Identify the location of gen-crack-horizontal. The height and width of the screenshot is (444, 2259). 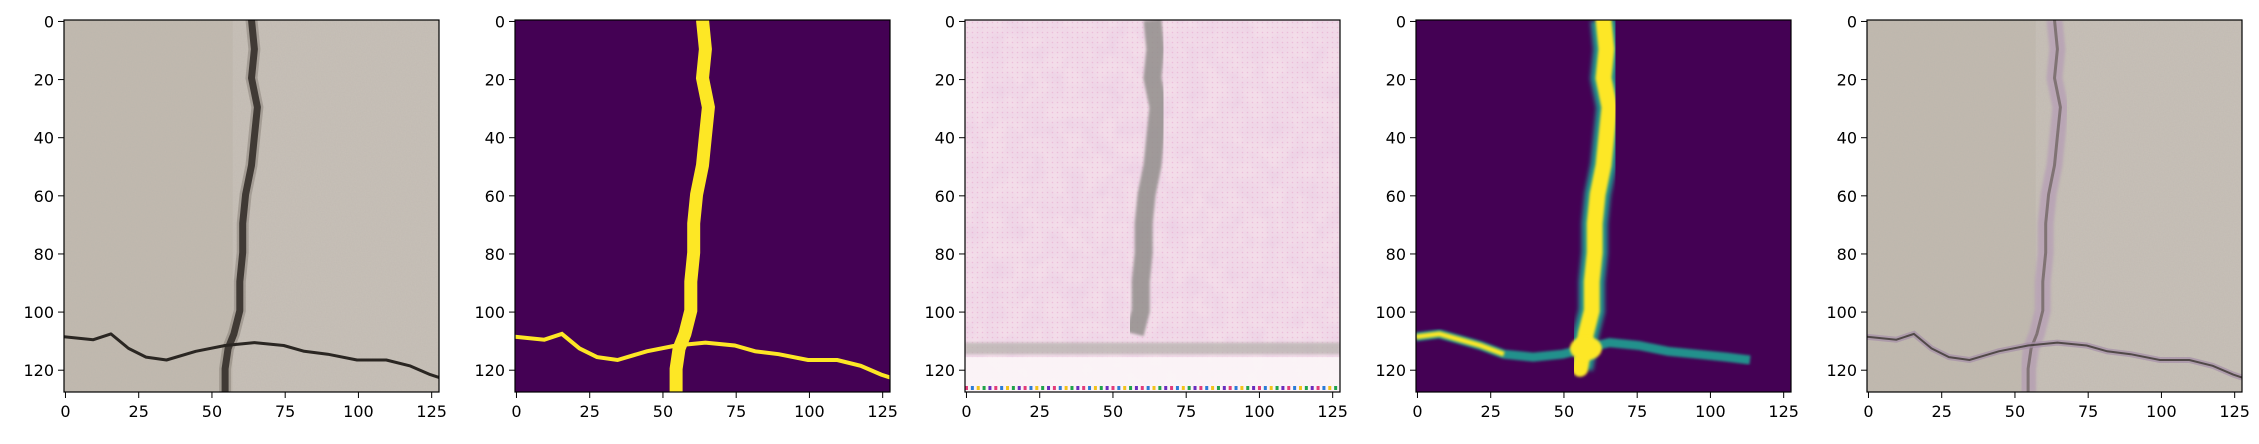
(1152, 348).